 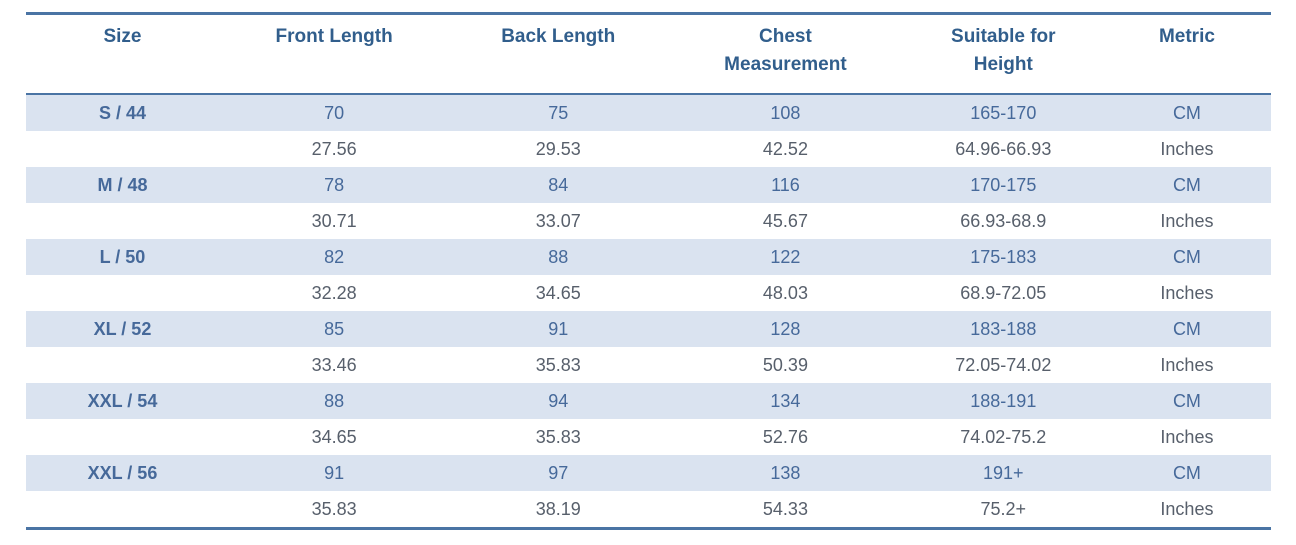 I want to click on column-header-back-length: Back Length, so click(x=558, y=54).